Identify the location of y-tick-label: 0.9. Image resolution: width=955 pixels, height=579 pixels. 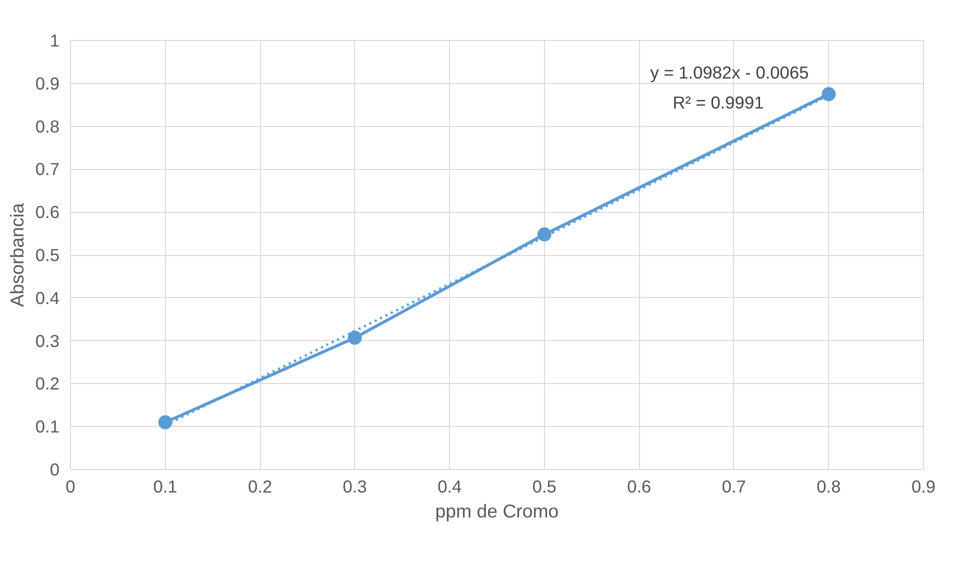
(47, 83).